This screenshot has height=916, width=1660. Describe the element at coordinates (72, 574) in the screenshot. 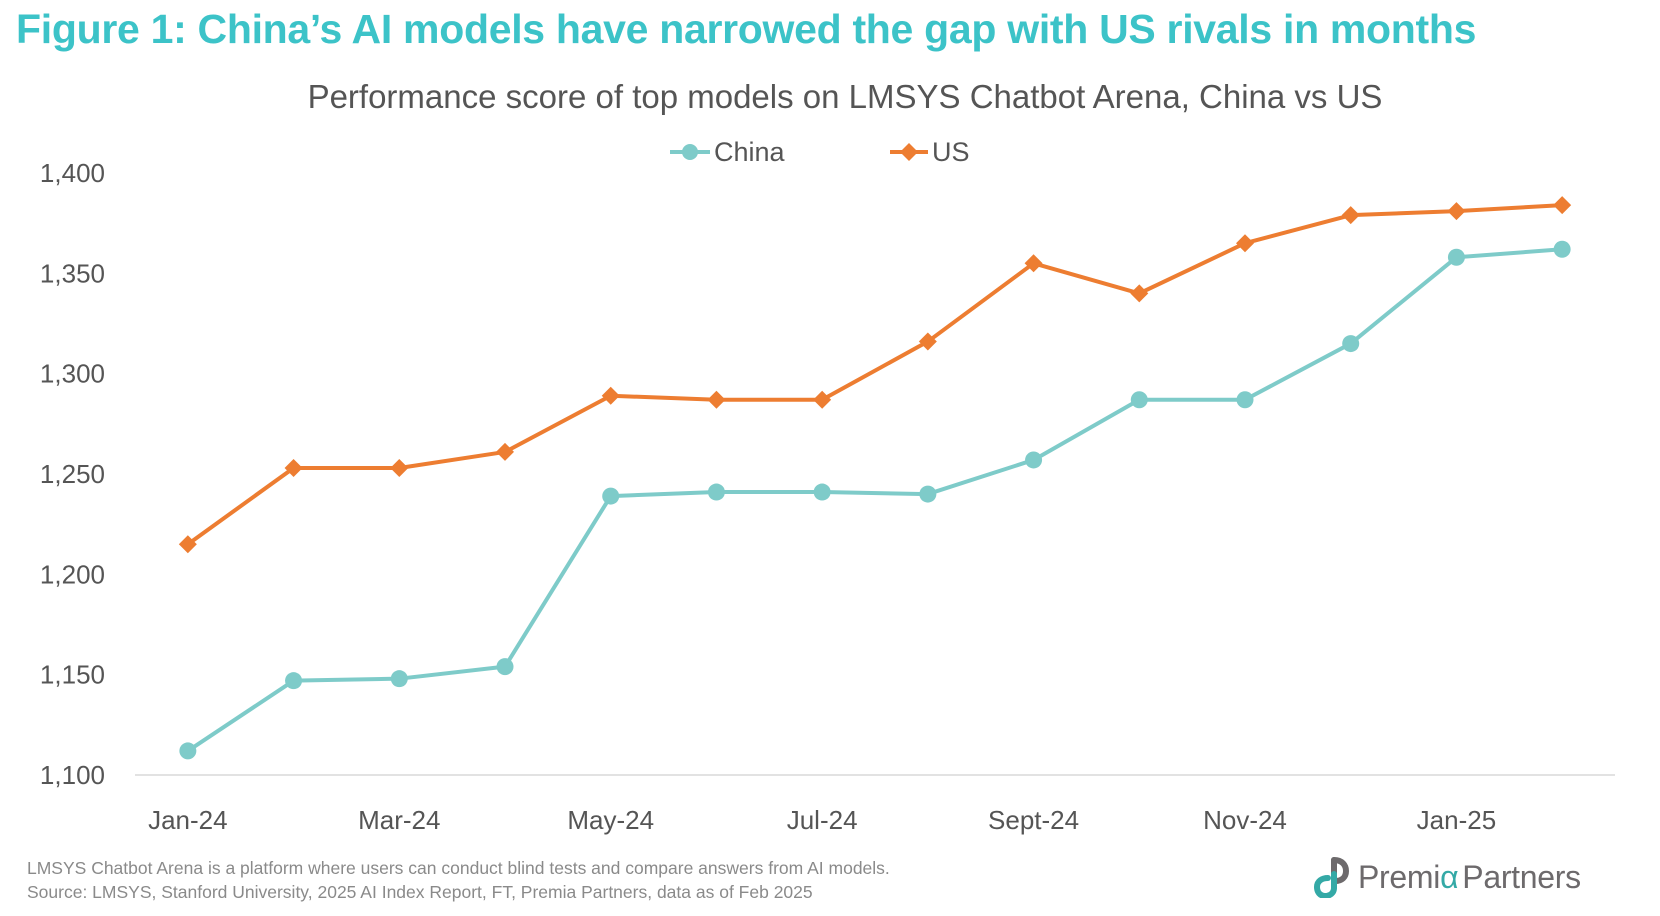

I see `y-tick-label: 1,200` at that location.